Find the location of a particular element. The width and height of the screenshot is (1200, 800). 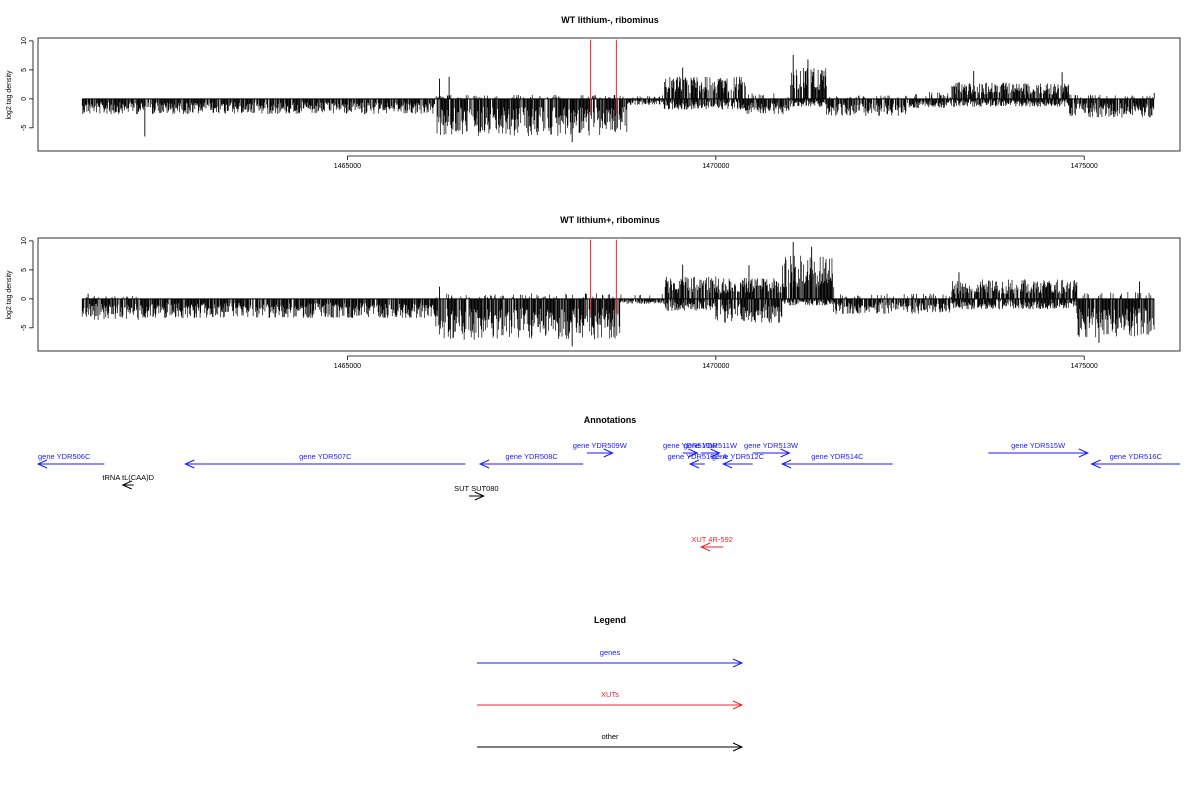

legend-item-xut: XUTs is located at coordinates (610, 700).